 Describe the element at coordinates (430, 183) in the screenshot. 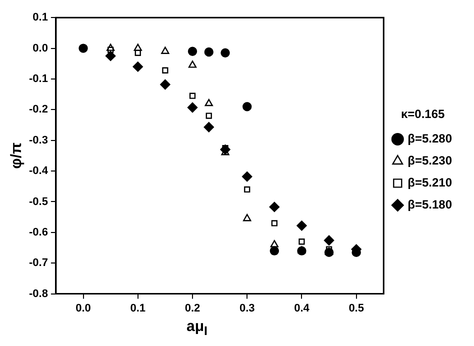

I see `legend-label: β=5.210` at that location.